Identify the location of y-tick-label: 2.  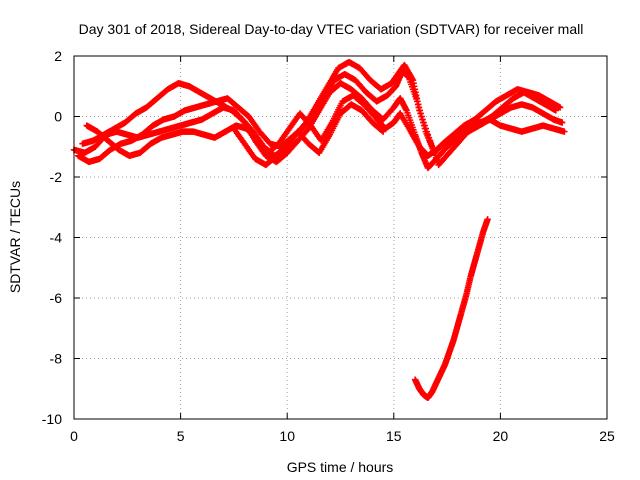
(58, 56).